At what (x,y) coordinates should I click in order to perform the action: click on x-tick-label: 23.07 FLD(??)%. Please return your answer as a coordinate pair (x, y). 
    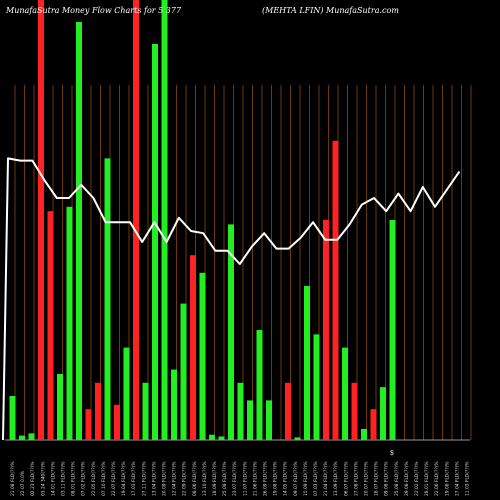
    Looking at the image, I should click on (235, 478).